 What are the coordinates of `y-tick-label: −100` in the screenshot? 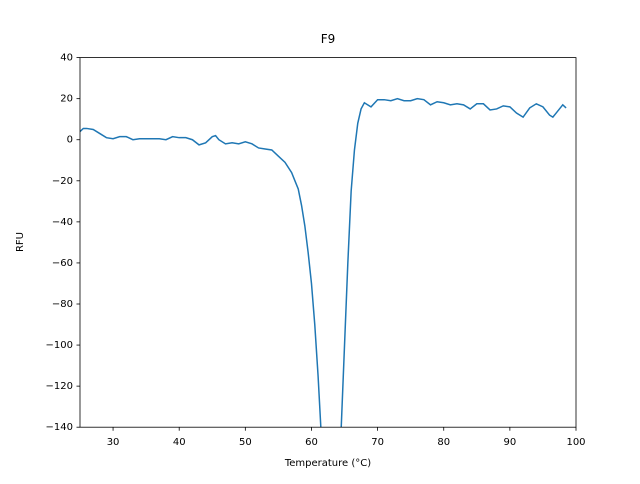 It's located at (59, 345).